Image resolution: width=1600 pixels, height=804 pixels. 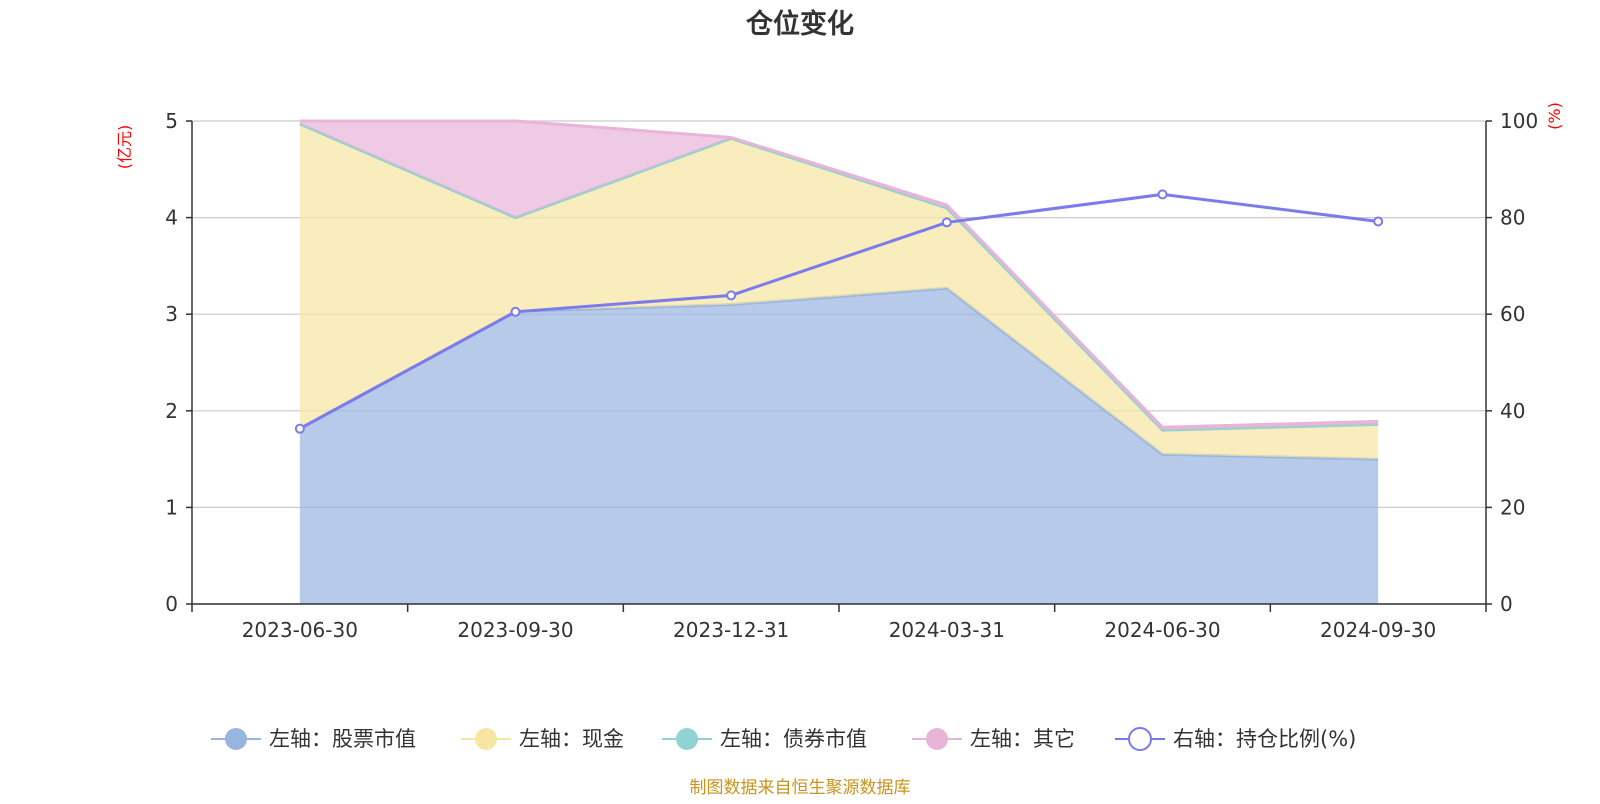 I want to click on left-axis-tick-label: 4, so click(x=171, y=218).